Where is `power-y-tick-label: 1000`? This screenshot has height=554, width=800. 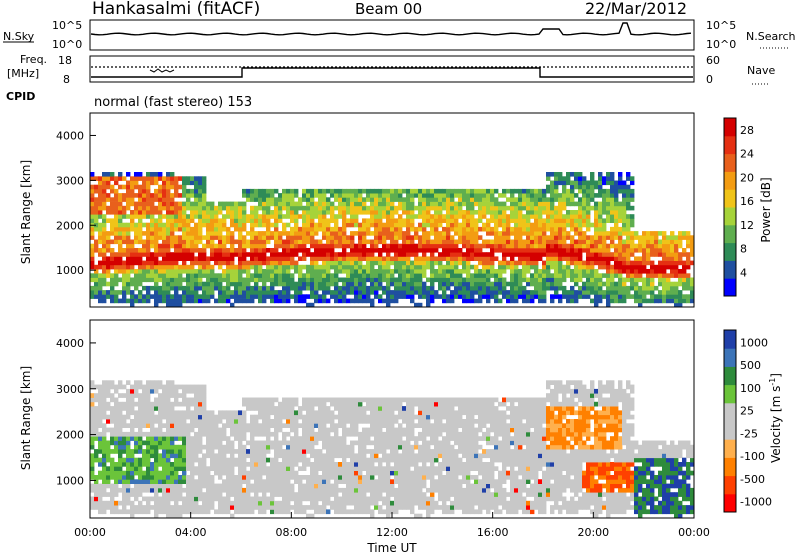 power-y-tick-label: 1000 is located at coordinates (70, 270).